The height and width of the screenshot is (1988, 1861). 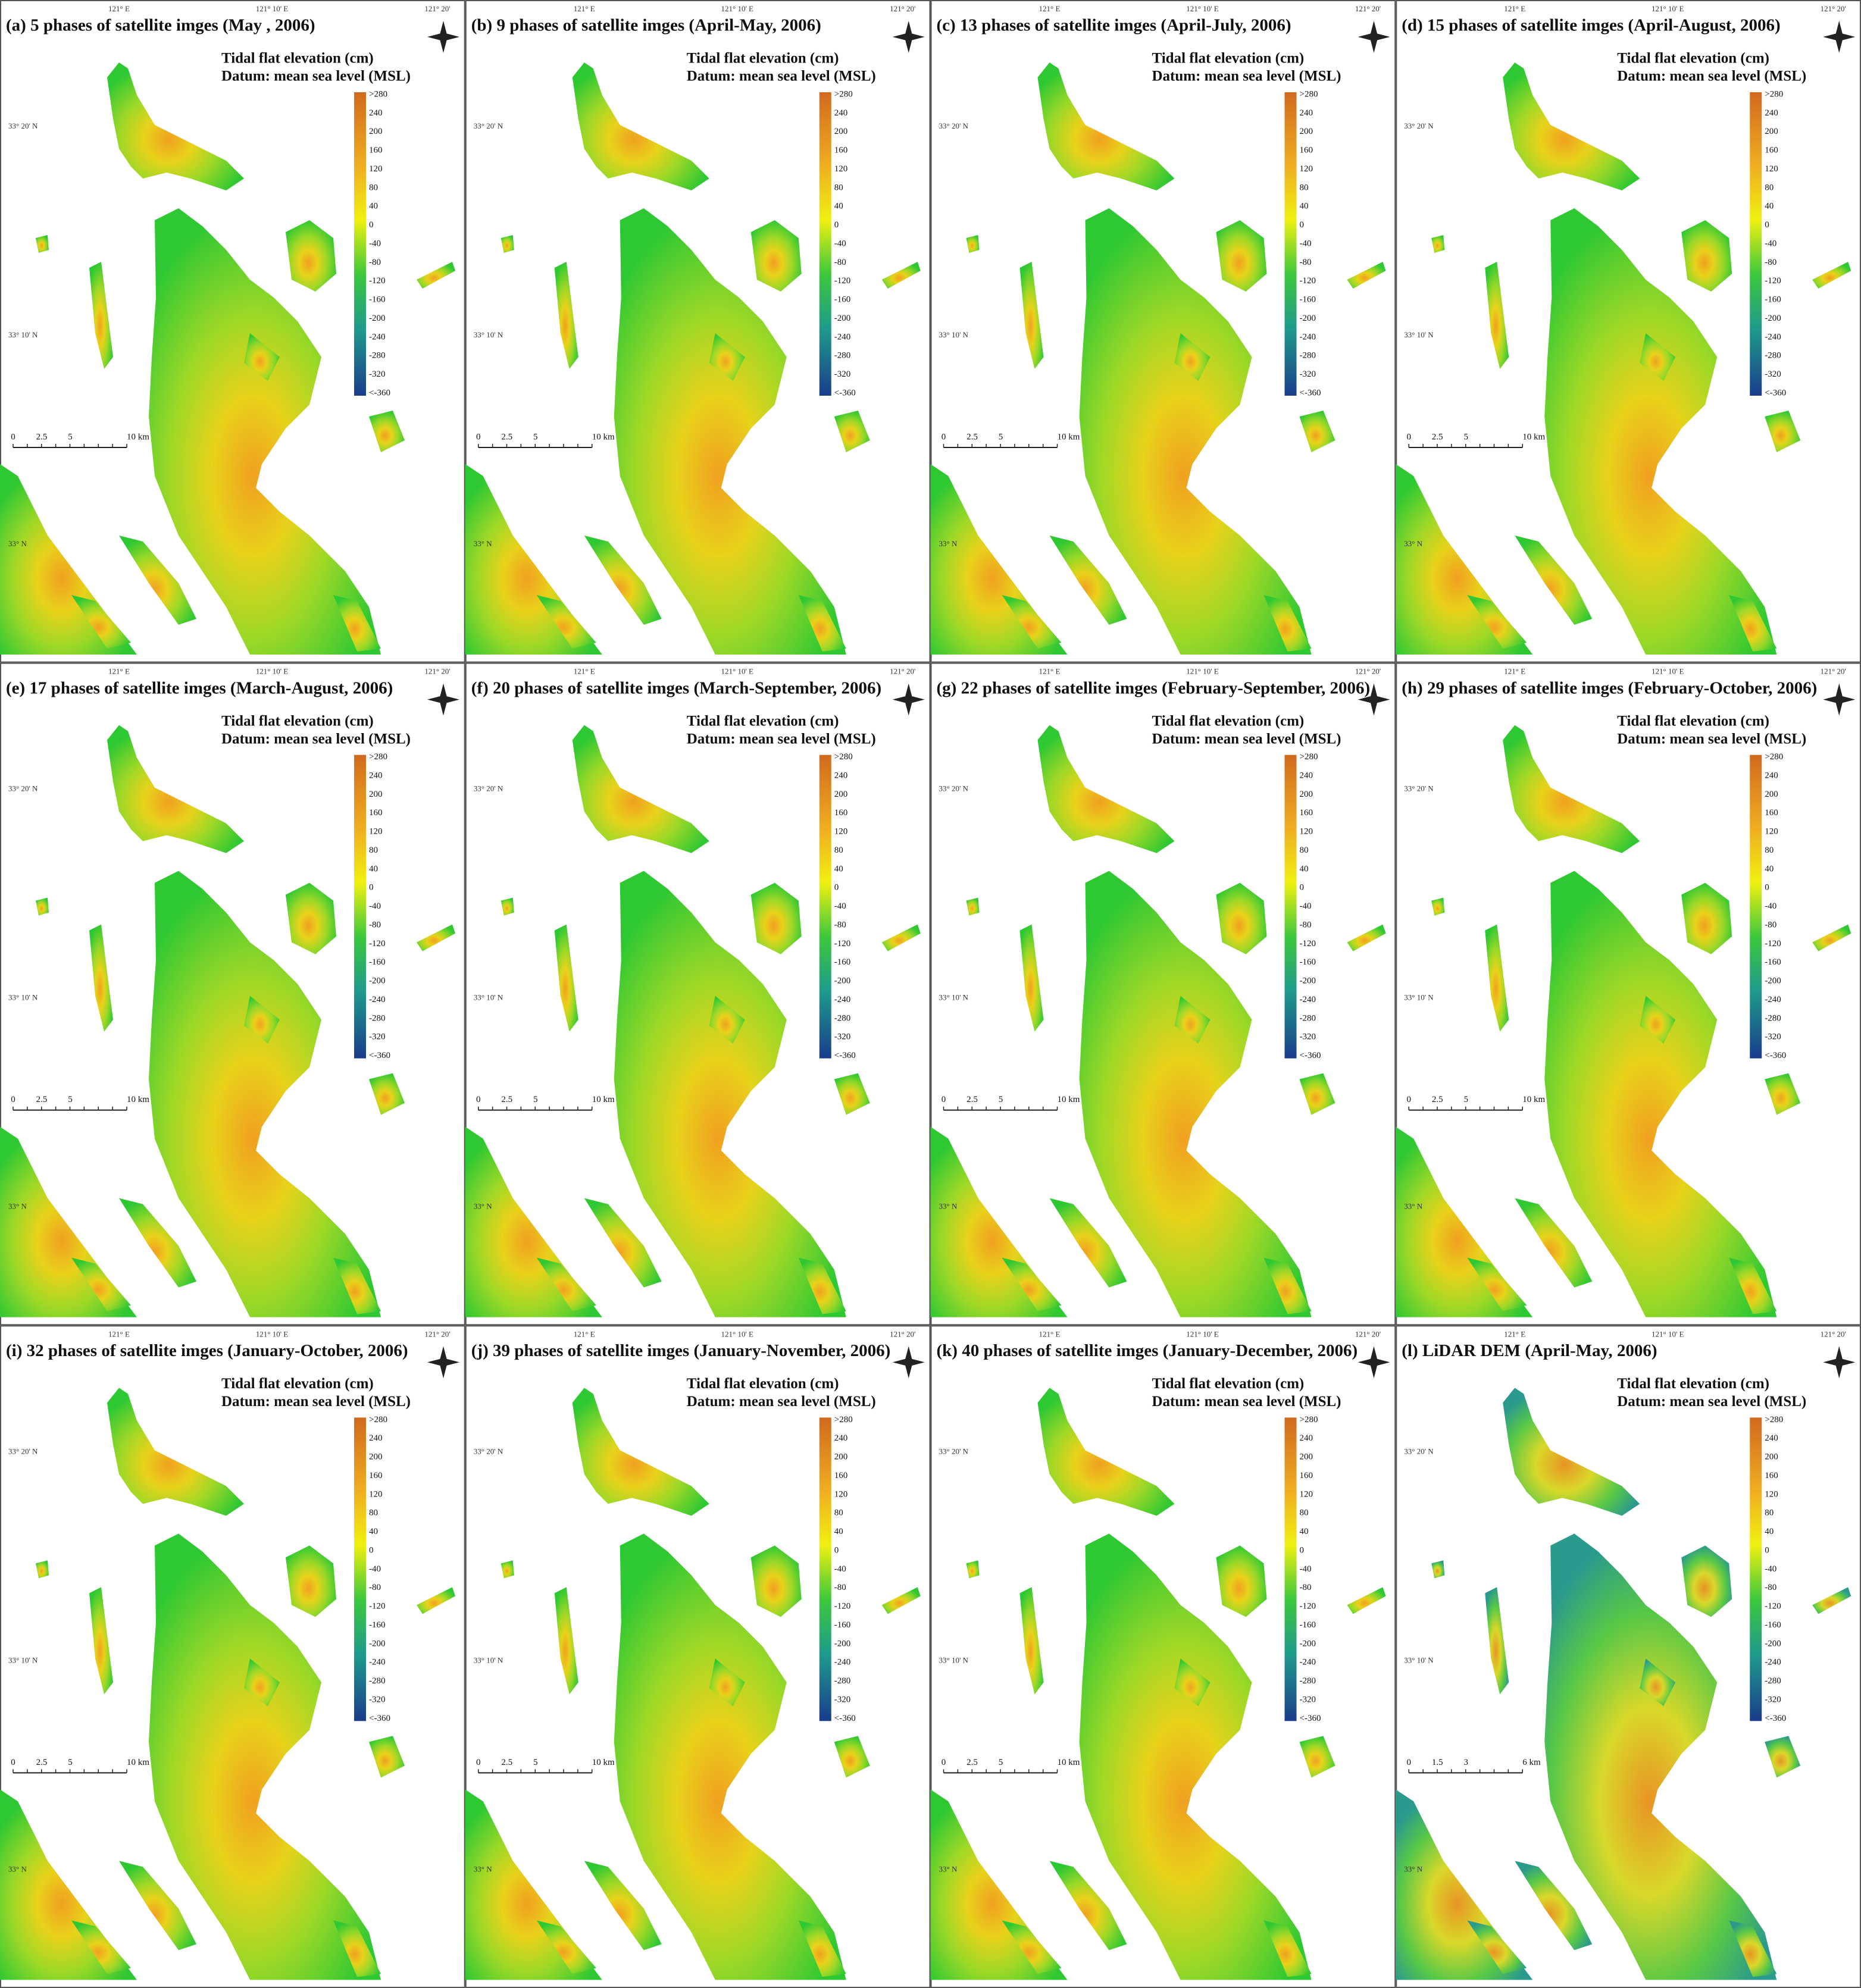 What do you see at coordinates (840, 243) in the screenshot?
I see `color-bar-label: -40` at bounding box center [840, 243].